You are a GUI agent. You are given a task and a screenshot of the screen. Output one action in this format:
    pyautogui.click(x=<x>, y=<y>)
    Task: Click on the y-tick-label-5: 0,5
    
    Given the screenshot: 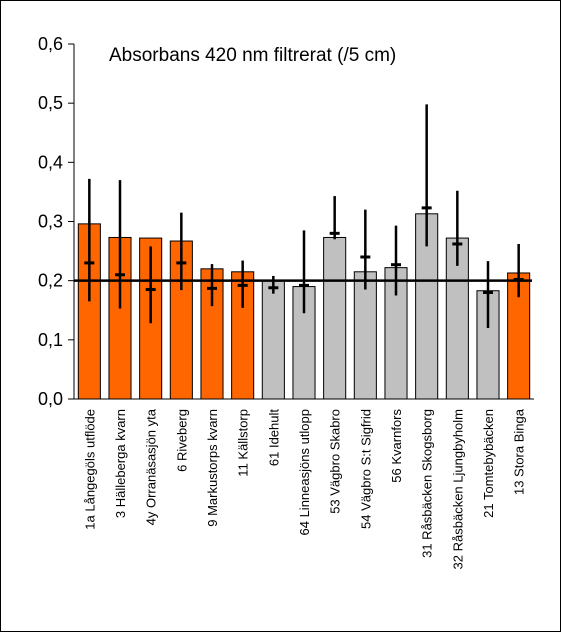 What is the action you would take?
    pyautogui.click(x=50, y=103)
    